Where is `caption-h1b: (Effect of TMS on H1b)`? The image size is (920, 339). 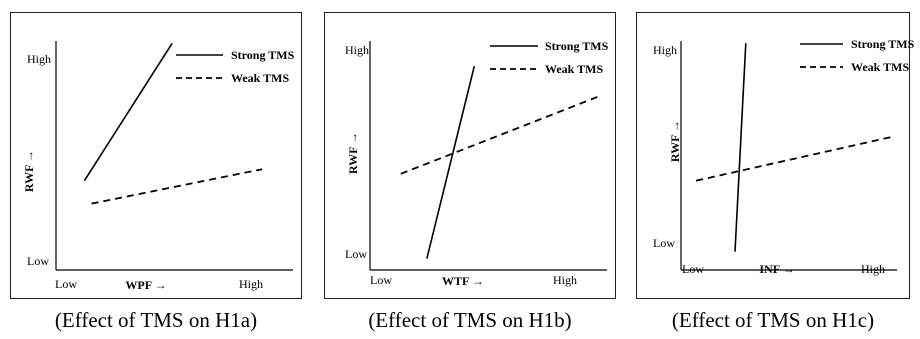
caption-h1b: (Effect of TMS on H1b) is located at coordinates (470, 320).